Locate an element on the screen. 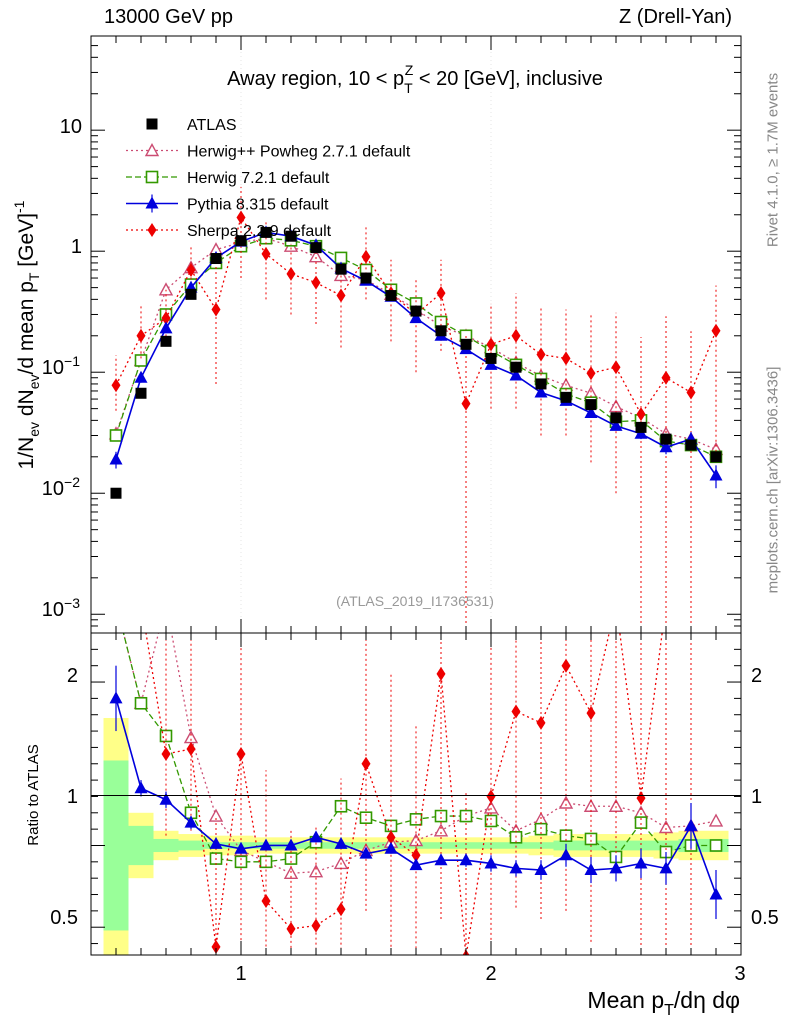 This screenshot has width=786, height=1024. legend-label: Herwig 7.2.1 default is located at coordinates (258, 178).